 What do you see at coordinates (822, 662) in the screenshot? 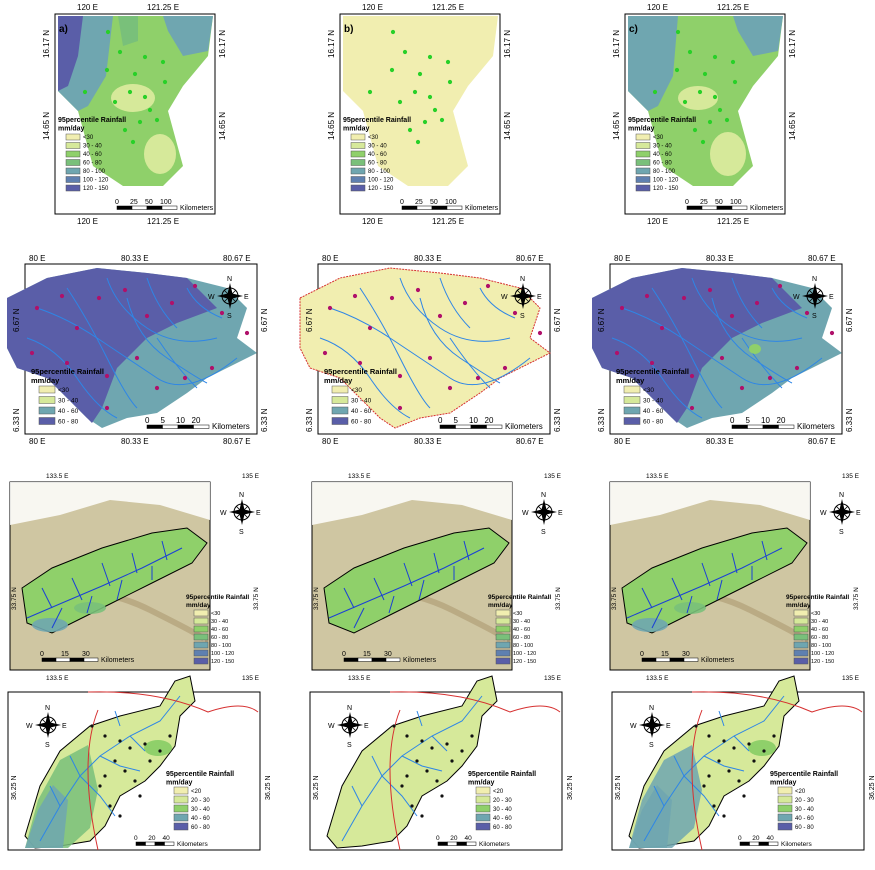
I see `legend-label: 120 - 150` at bounding box center [822, 662].